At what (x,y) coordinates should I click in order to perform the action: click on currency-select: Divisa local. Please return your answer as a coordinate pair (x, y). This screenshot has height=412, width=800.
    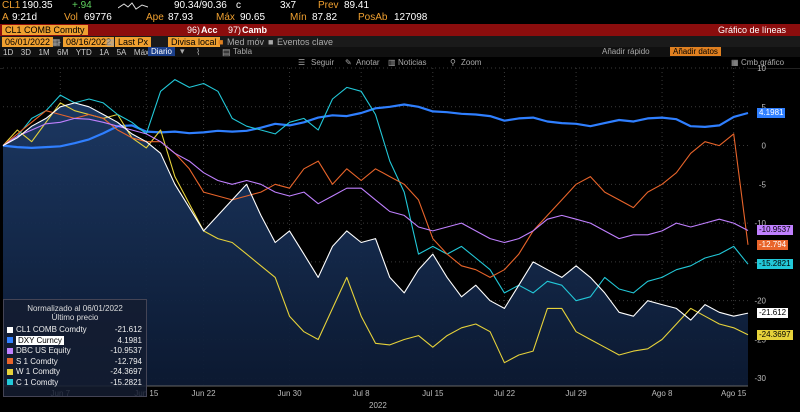
    Looking at the image, I should click on (194, 42).